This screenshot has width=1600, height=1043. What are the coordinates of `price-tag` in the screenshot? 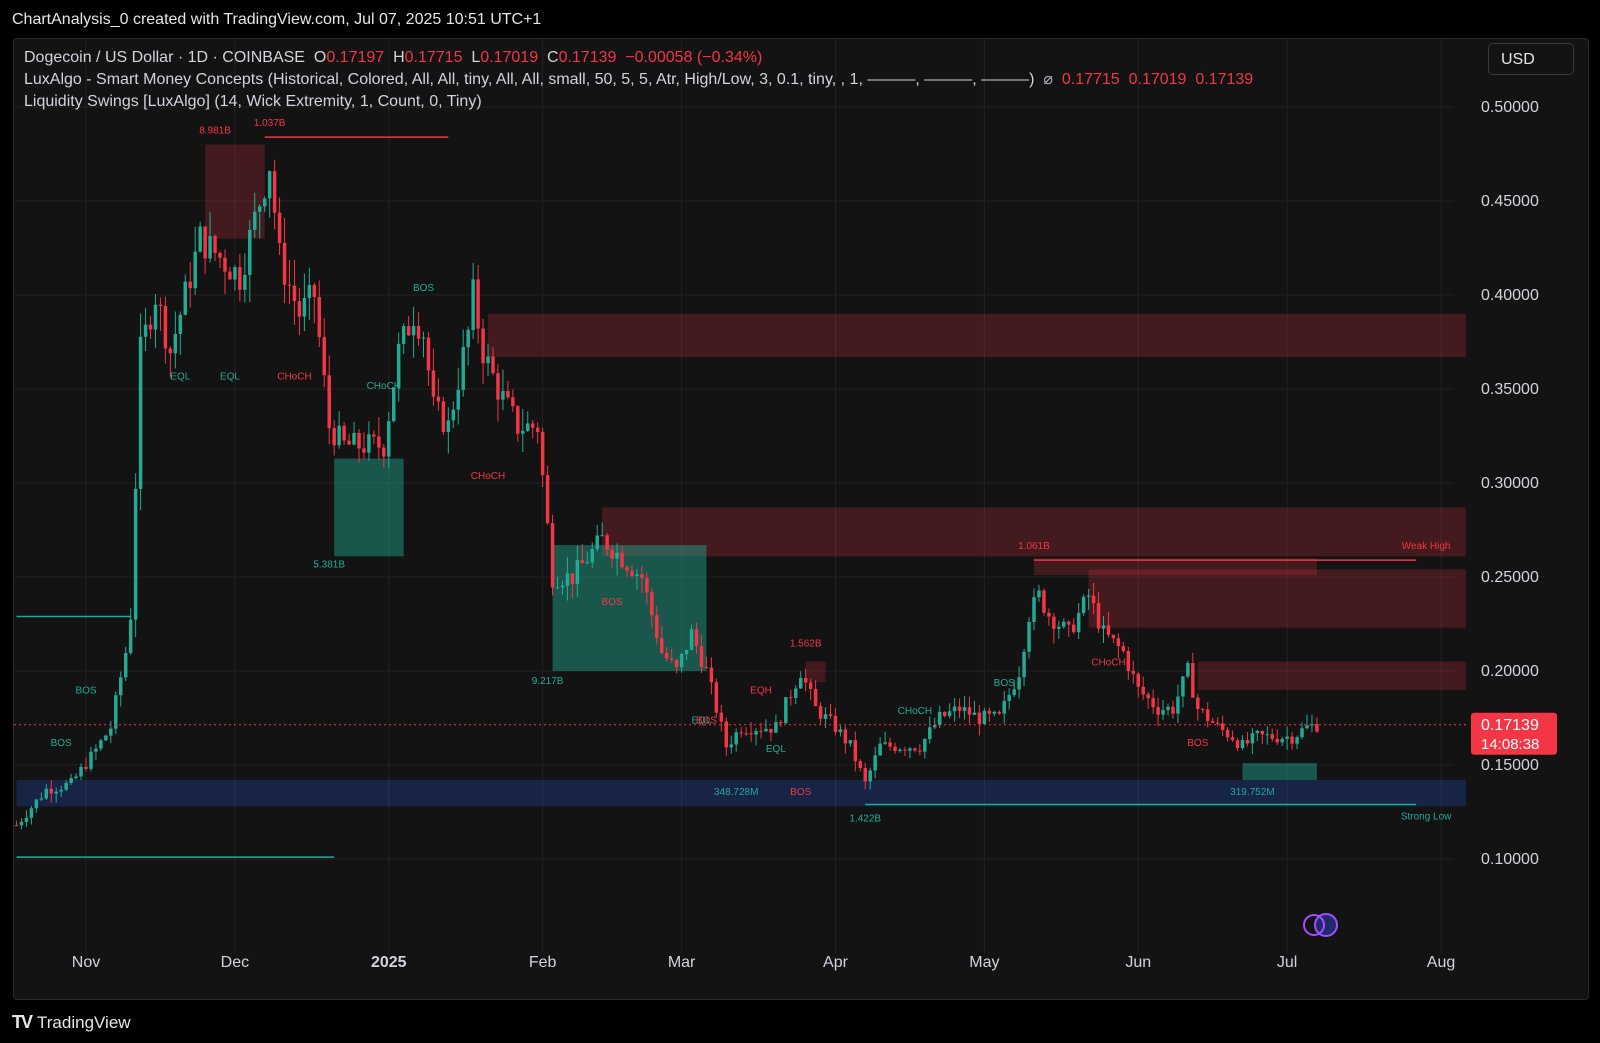 It's located at (1514, 733).